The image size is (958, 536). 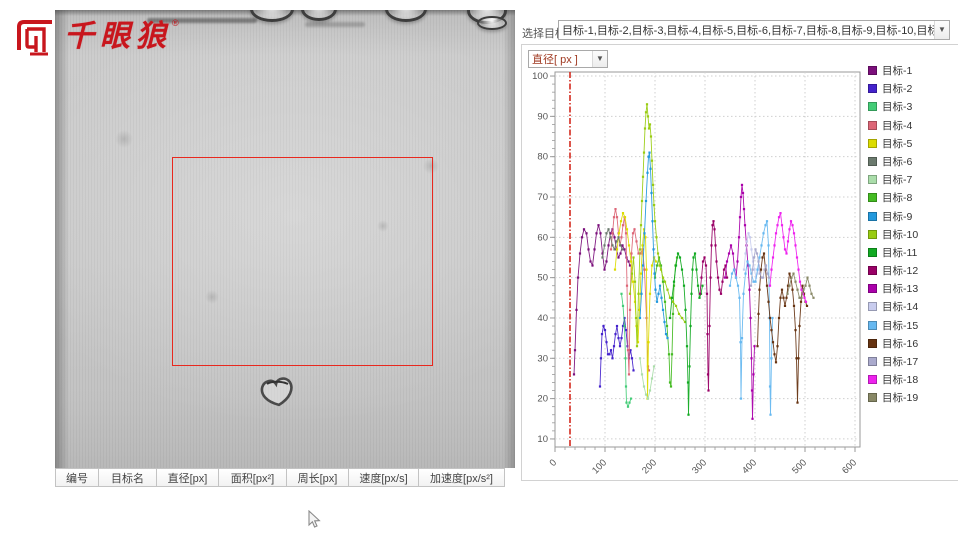 What do you see at coordinates (542, 157) in the screenshot?
I see `svg-text: 80` at bounding box center [542, 157].